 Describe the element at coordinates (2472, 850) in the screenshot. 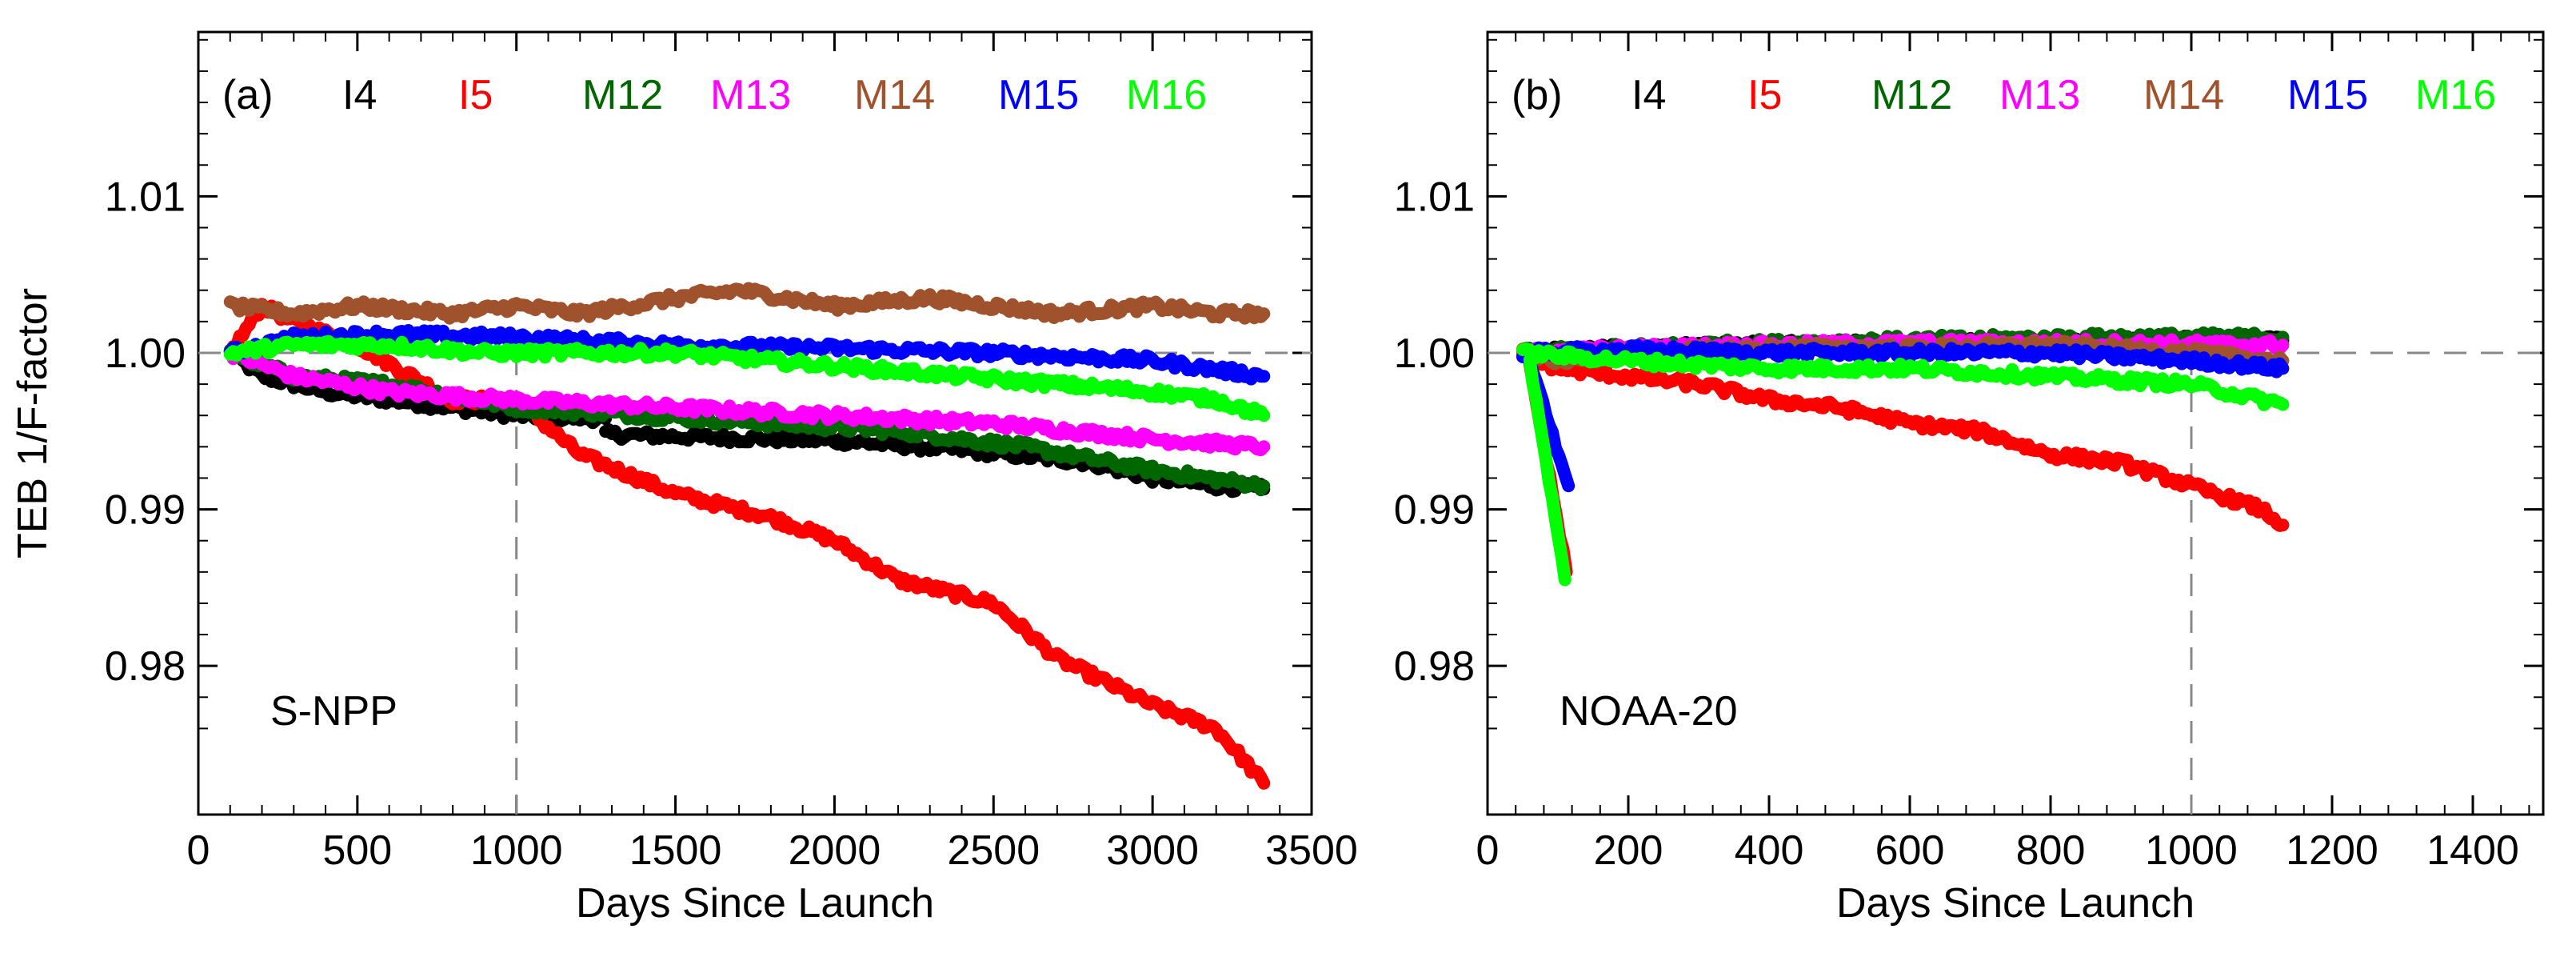

I see `x-tick-label: 1400` at that location.